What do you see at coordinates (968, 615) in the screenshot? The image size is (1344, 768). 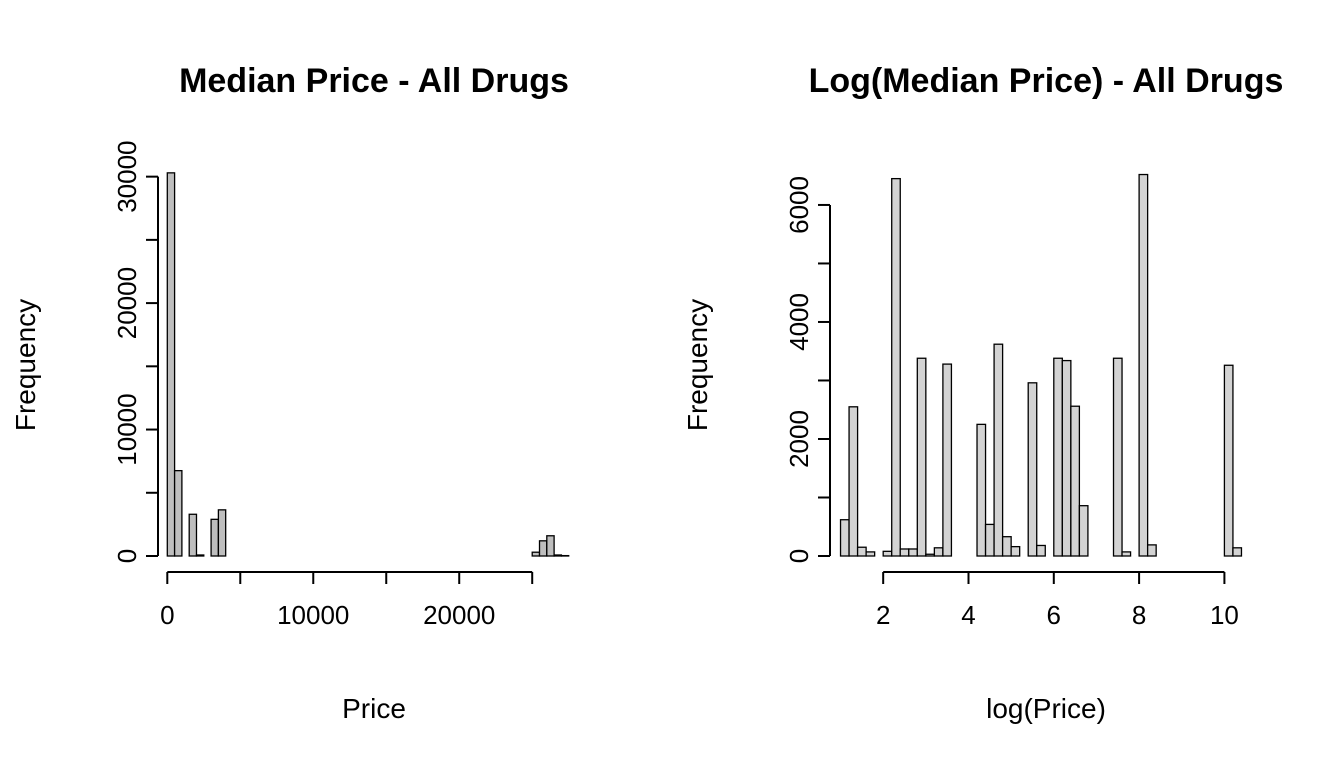 I see `x-tick-label: 4` at bounding box center [968, 615].